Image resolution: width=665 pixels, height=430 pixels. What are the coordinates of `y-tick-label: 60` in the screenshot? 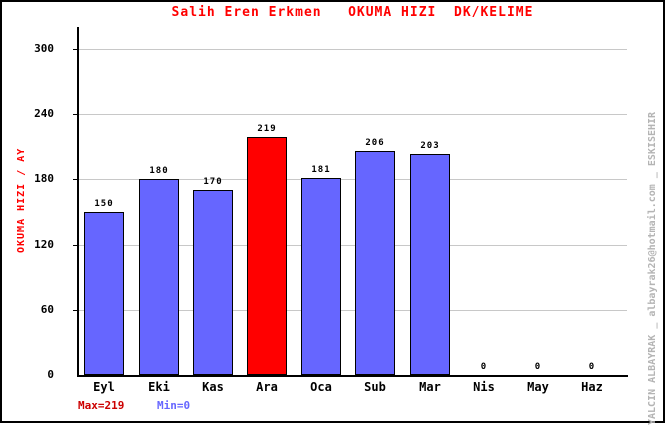 It's located at (47, 309).